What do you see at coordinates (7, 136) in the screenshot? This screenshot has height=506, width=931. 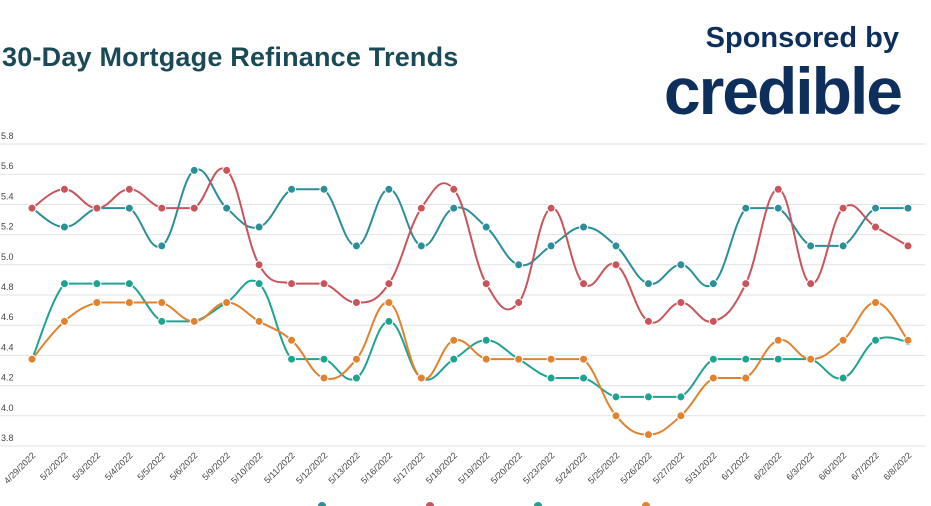 I see `y-tick-label: 5.8` at bounding box center [7, 136].